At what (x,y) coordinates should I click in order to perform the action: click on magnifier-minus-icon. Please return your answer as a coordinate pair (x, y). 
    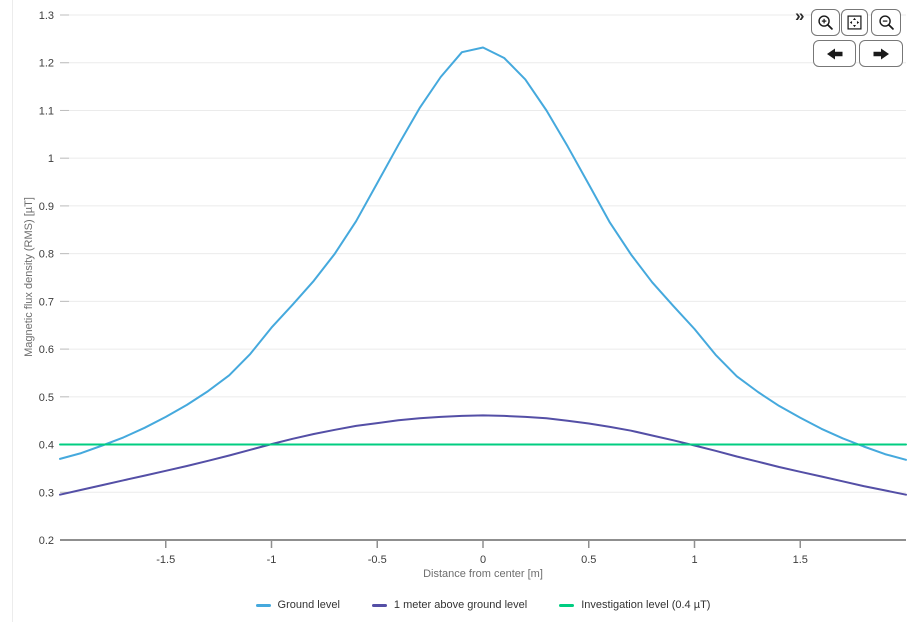
    Looking at the image, I should click on (886, 22).